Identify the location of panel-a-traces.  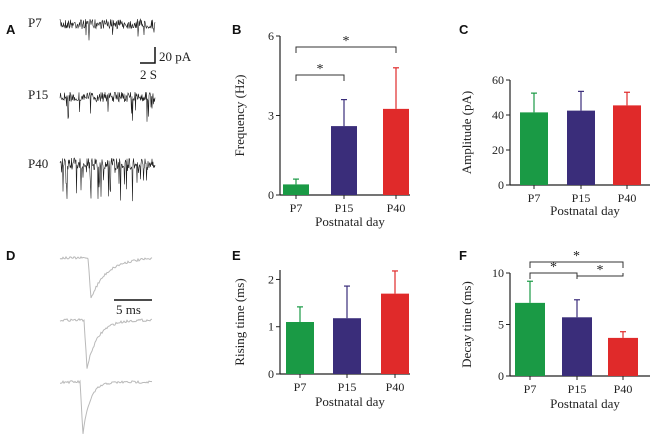
(107, 110).